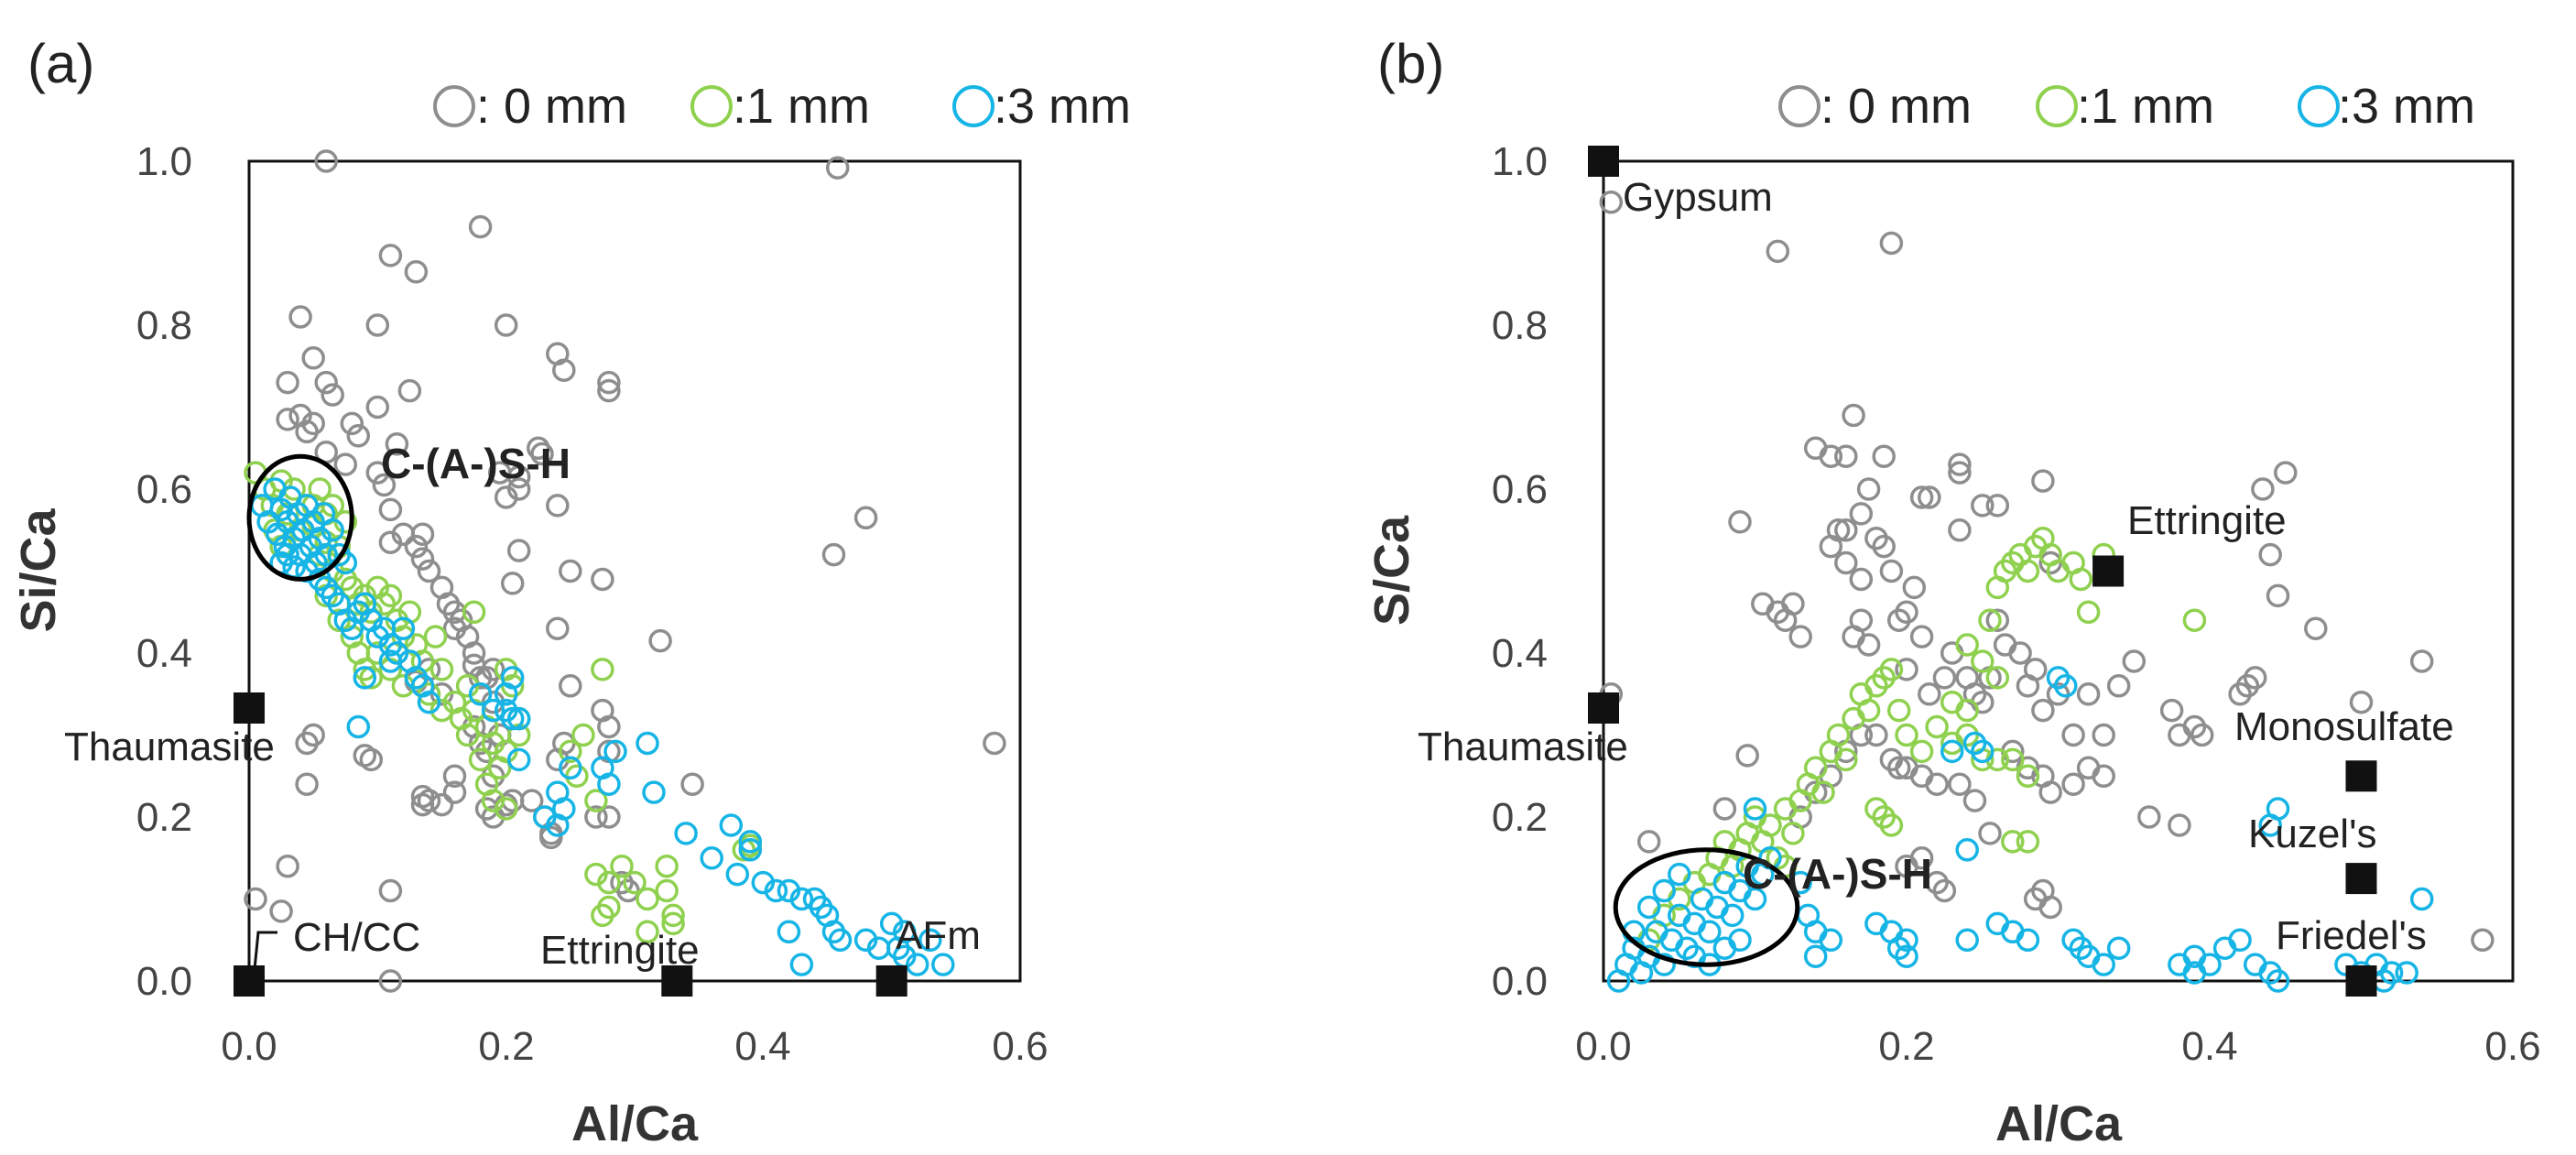  What do you see at coordinates (1799, 106) in the screenshot?
I see `legend-b-marker-0mm` at bounding box center [1799, 106].